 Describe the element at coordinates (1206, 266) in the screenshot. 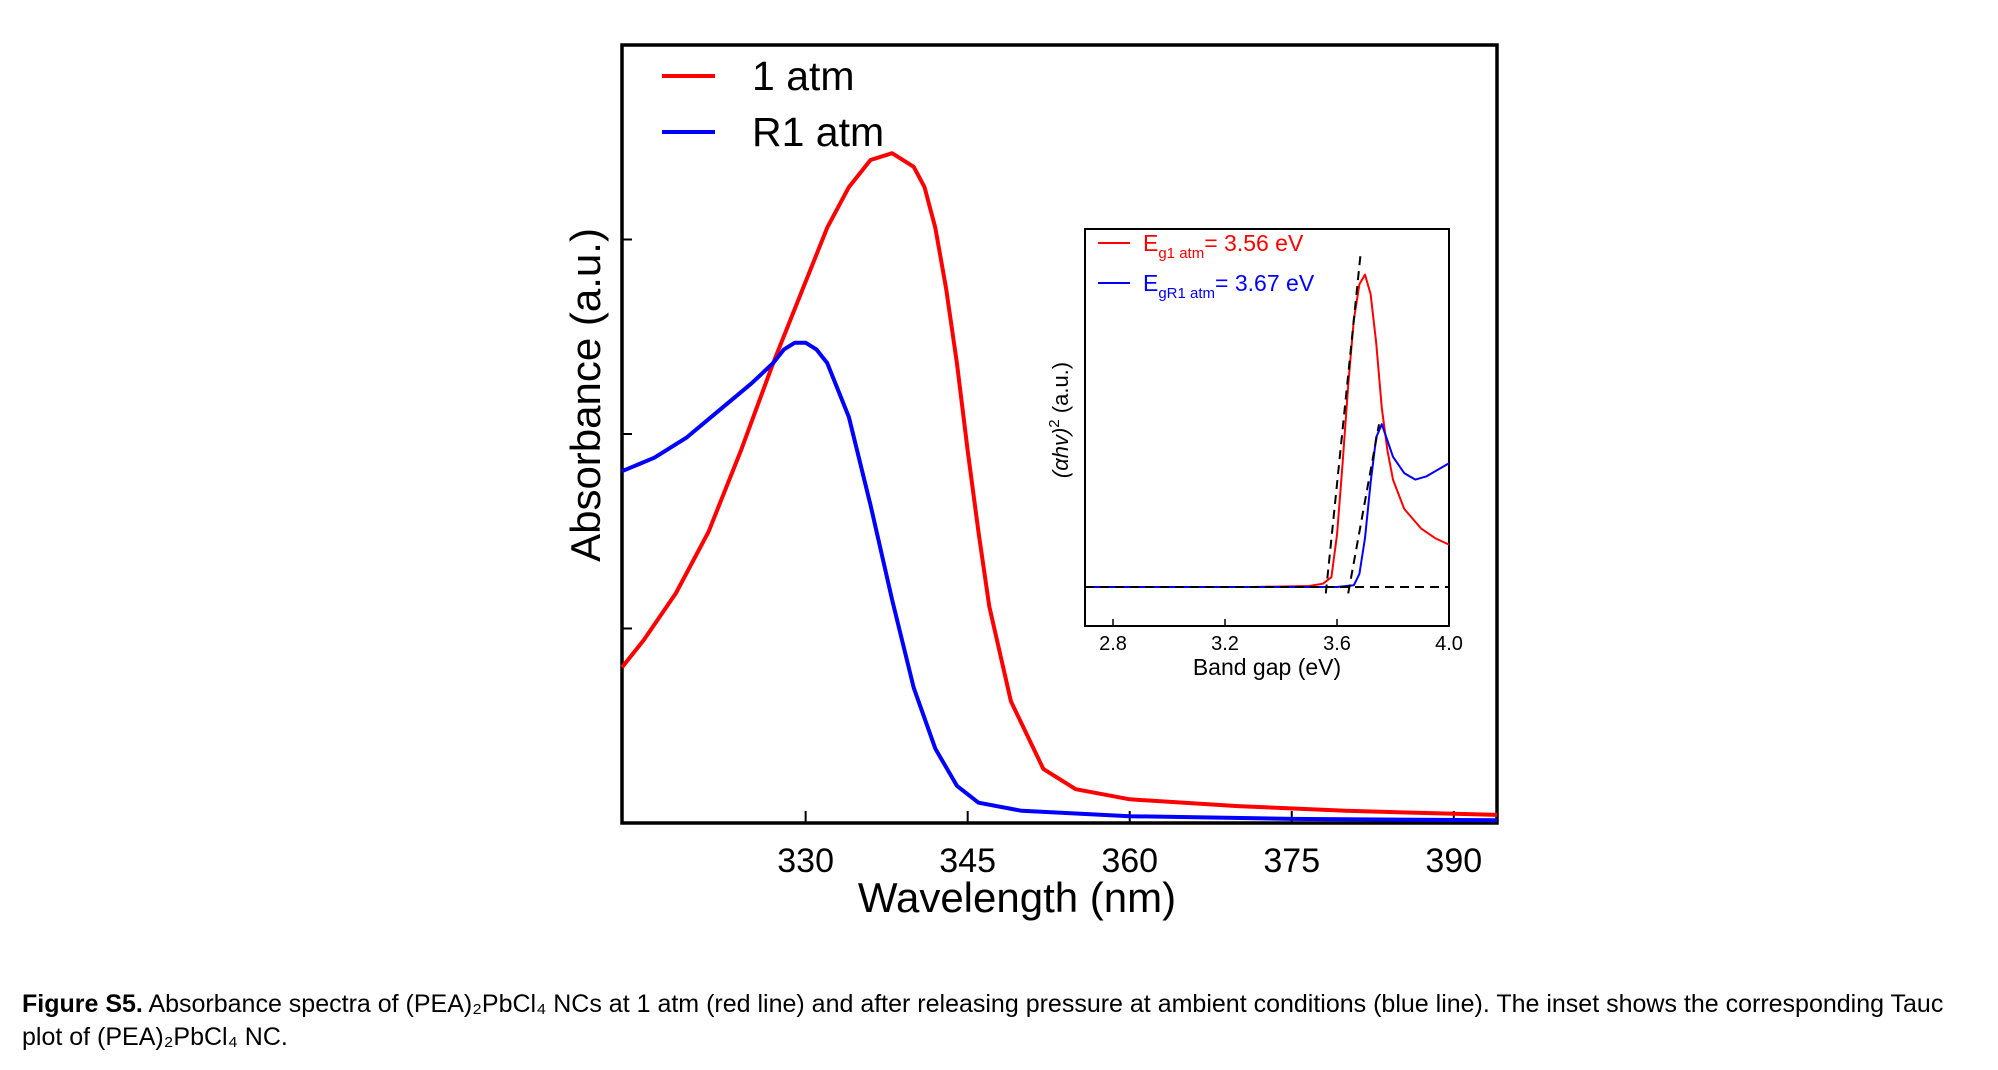

I see `inset-legend: Eg1 atm= 3.56 eV EgR1 atm= 3.67 eV` at that location.